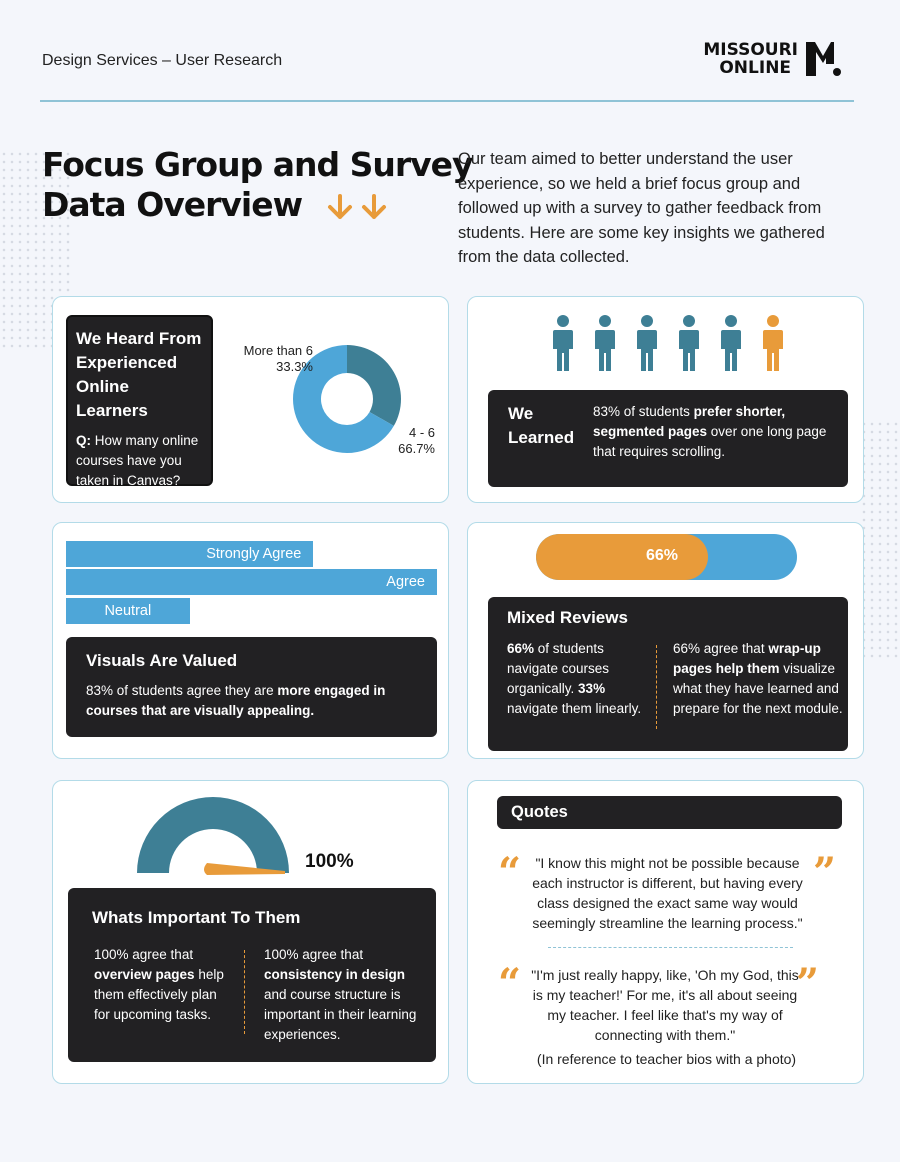 The width and height of the screenshot is (900, 1162). I want to click on imp-col1-a: 100% agree that, so click(144, 954).